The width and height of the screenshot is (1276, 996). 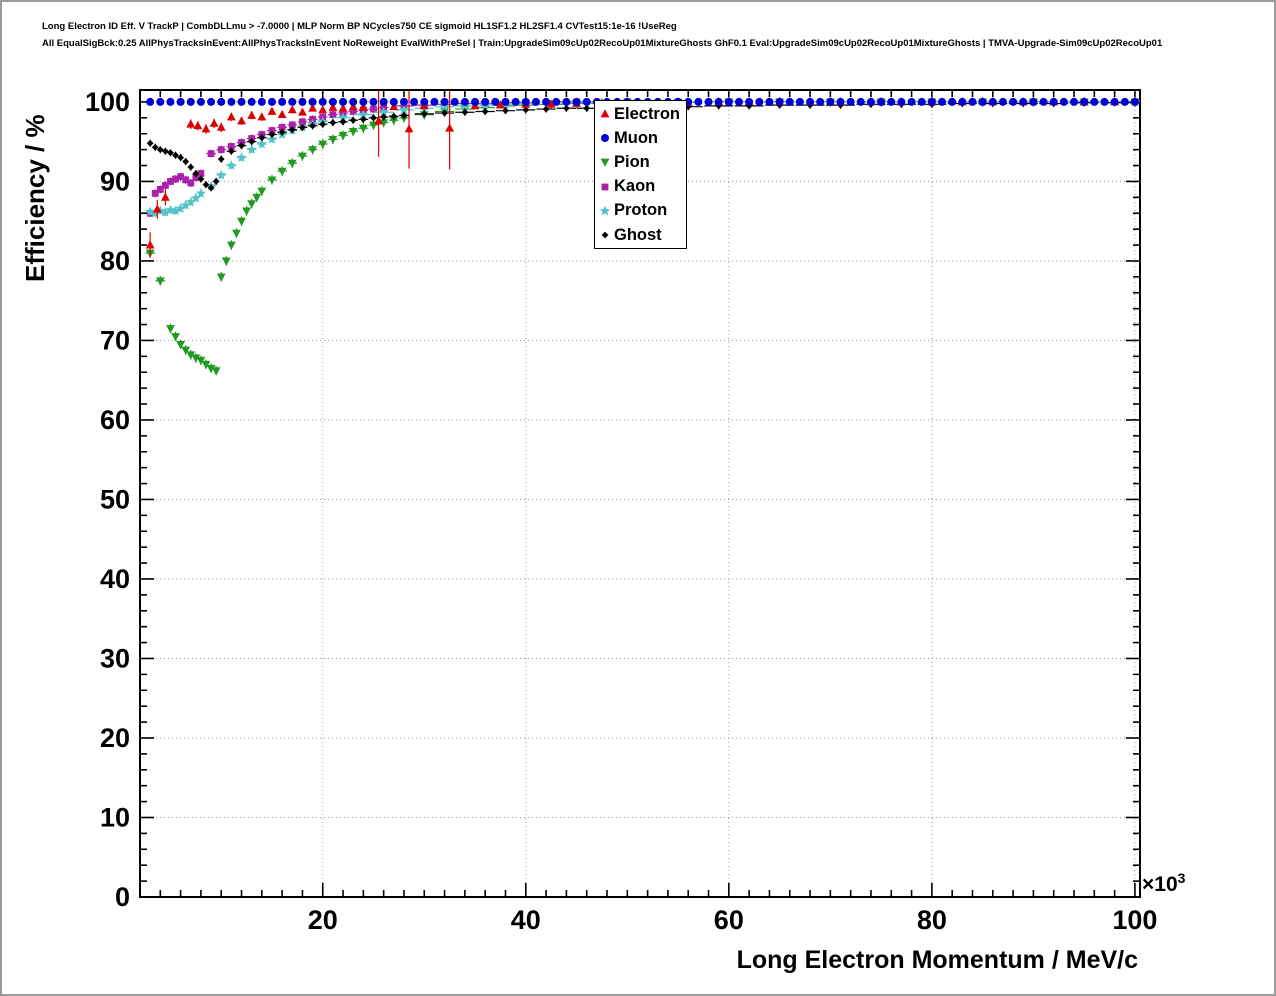 I want to click on x-axis-title: Long Electron Momentum / MeV/c, so click(x=937, y=960).